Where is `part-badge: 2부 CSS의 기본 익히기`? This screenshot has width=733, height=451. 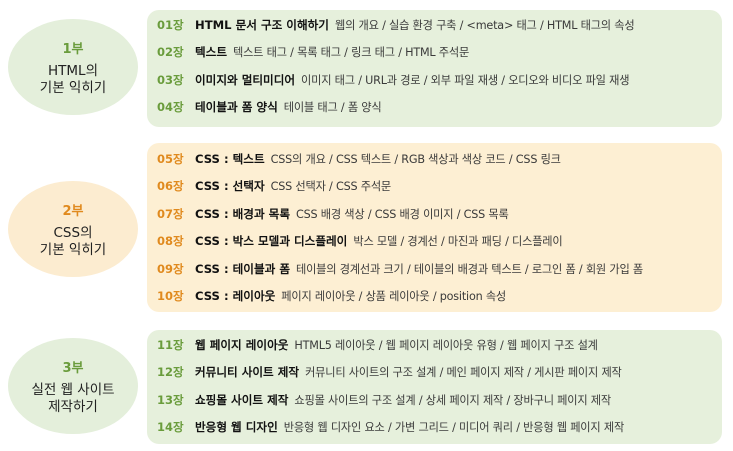 part-badge: 2부 CSS의 기본 익히기 is located at coordinates (73, 229).